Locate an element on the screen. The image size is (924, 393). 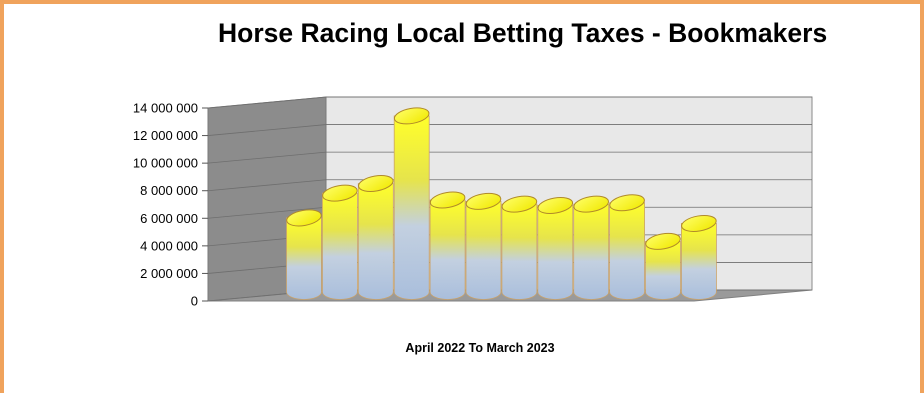
y-tick-label: 14 000 000 is located at coordinates (165, 108).